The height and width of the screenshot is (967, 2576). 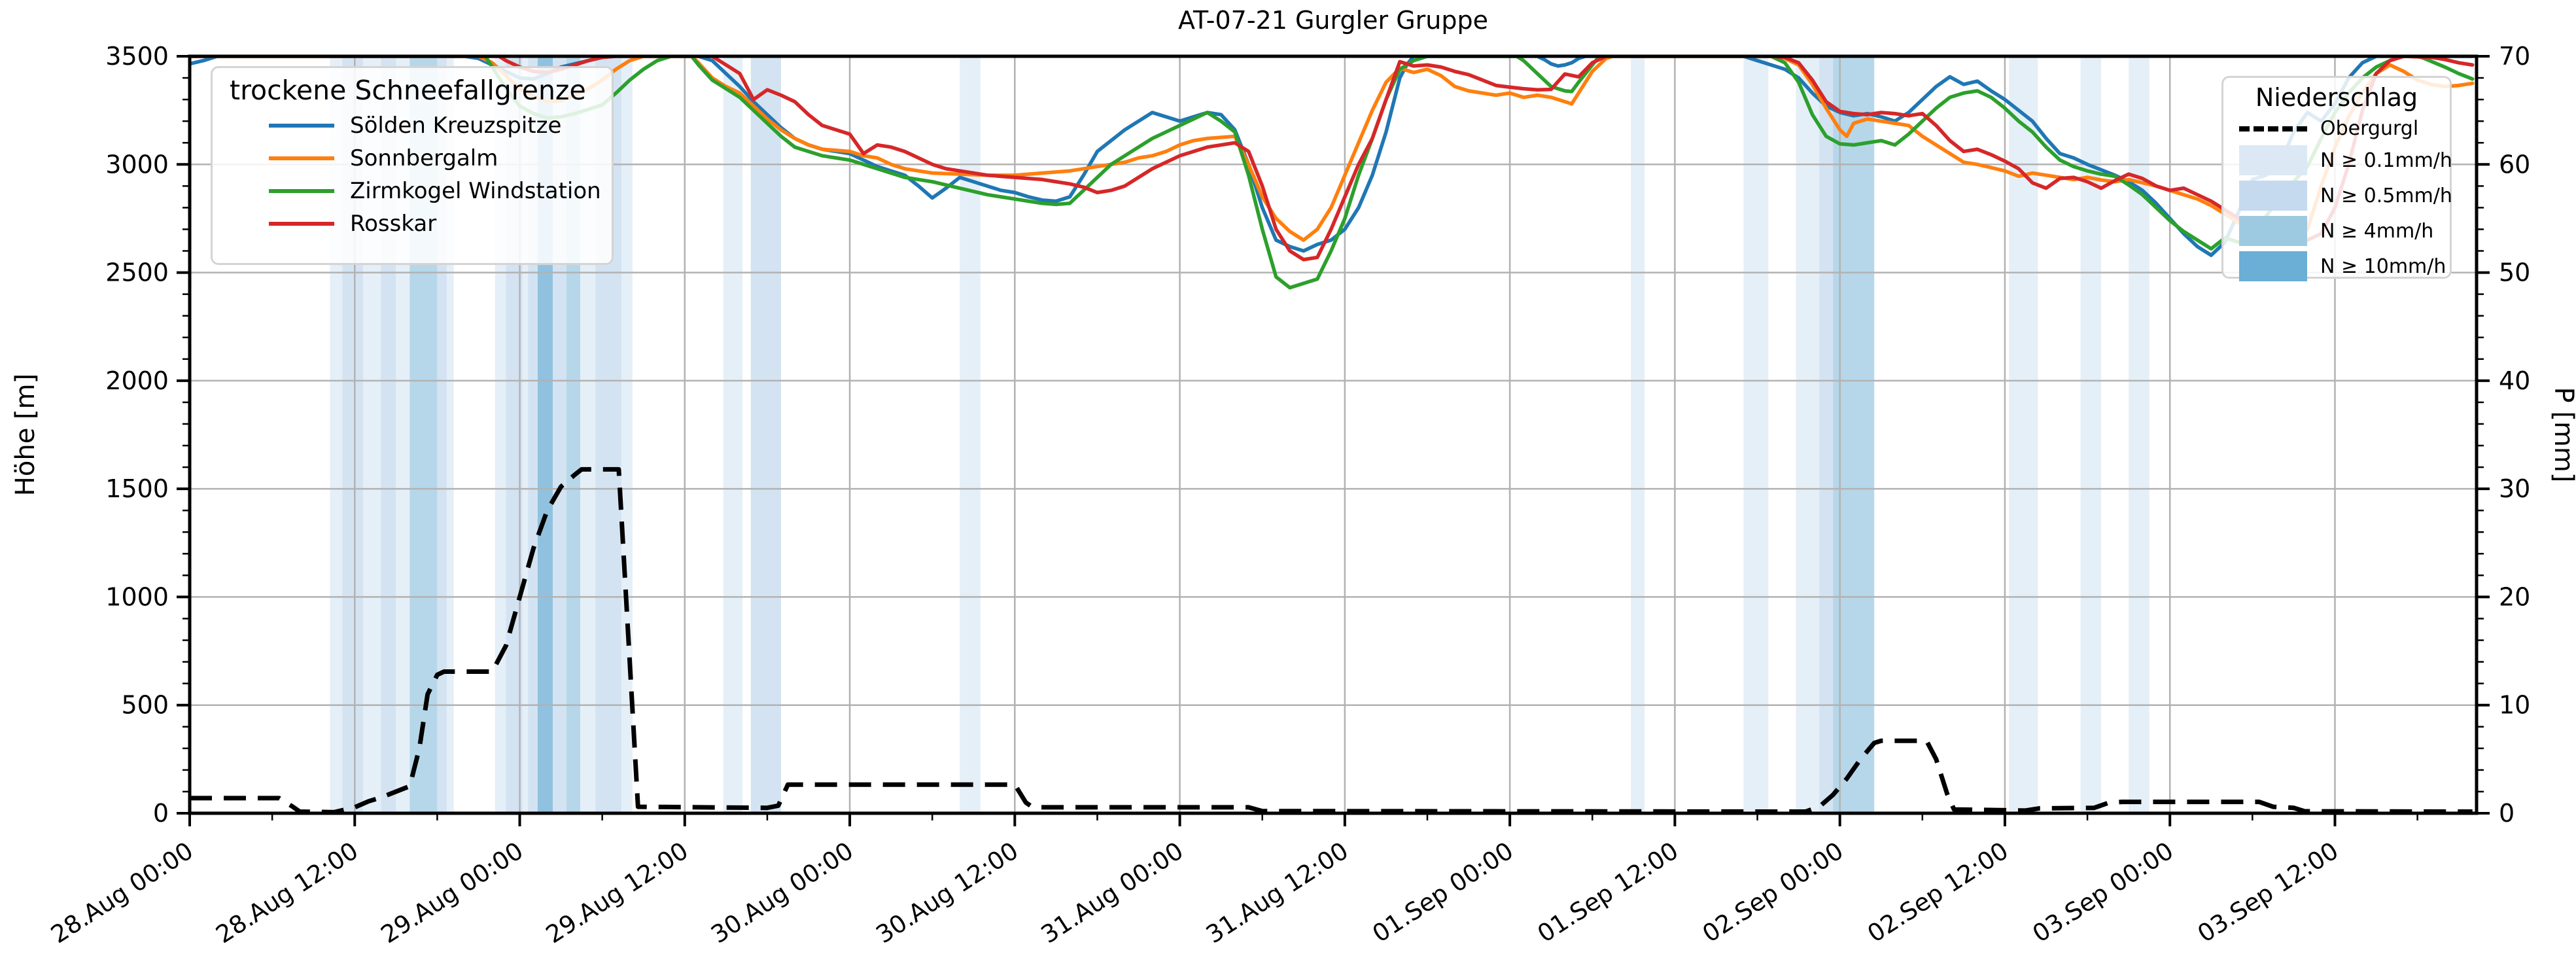 What do you see at coordinates (145, 705) in the screenshot?
I see `y-left-tick-label: 500` at bounding box center [145, 705].